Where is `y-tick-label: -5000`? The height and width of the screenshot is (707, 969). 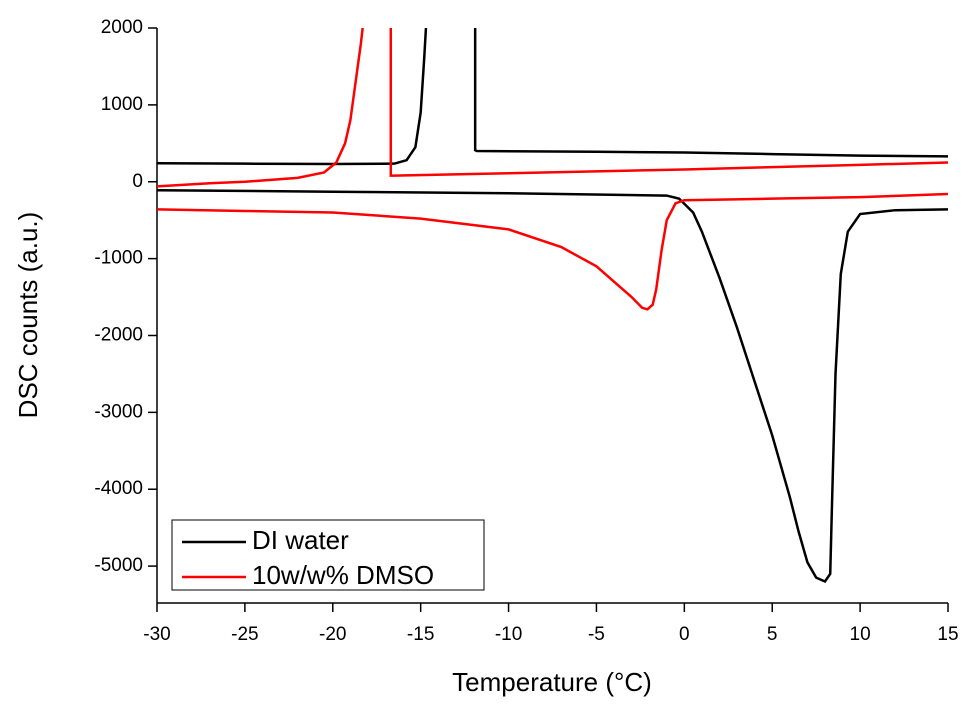 y-tick-label: -5000 is located at coordinates (118, 565).